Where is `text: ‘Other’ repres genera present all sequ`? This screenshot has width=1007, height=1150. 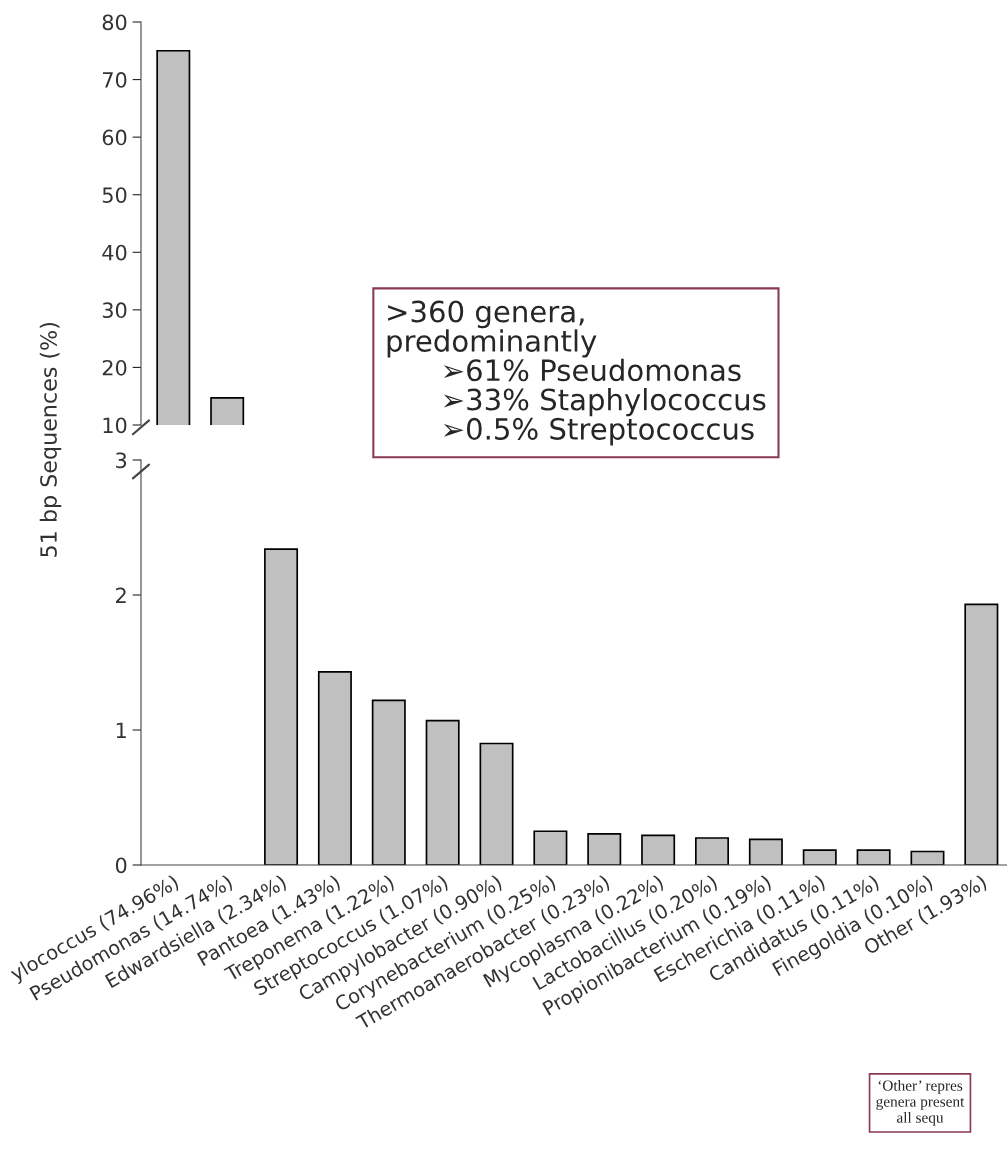 text: ‘Other’ repres genera present all sequ is located at coordinates (920, 1103).